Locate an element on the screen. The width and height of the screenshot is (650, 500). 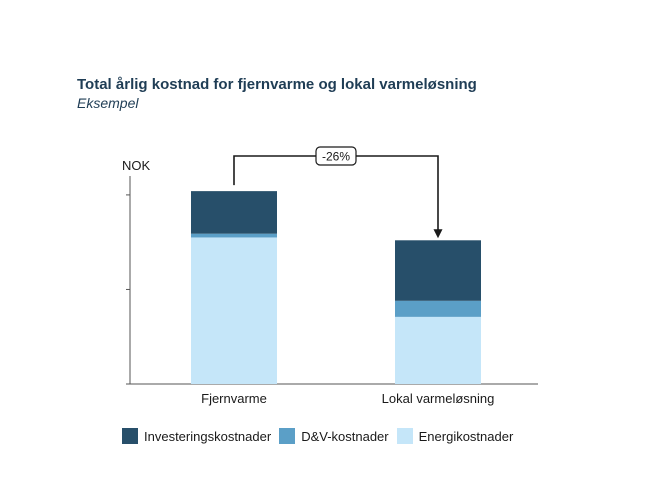
legend-swatch-investering is located at coordinates (130, 436).